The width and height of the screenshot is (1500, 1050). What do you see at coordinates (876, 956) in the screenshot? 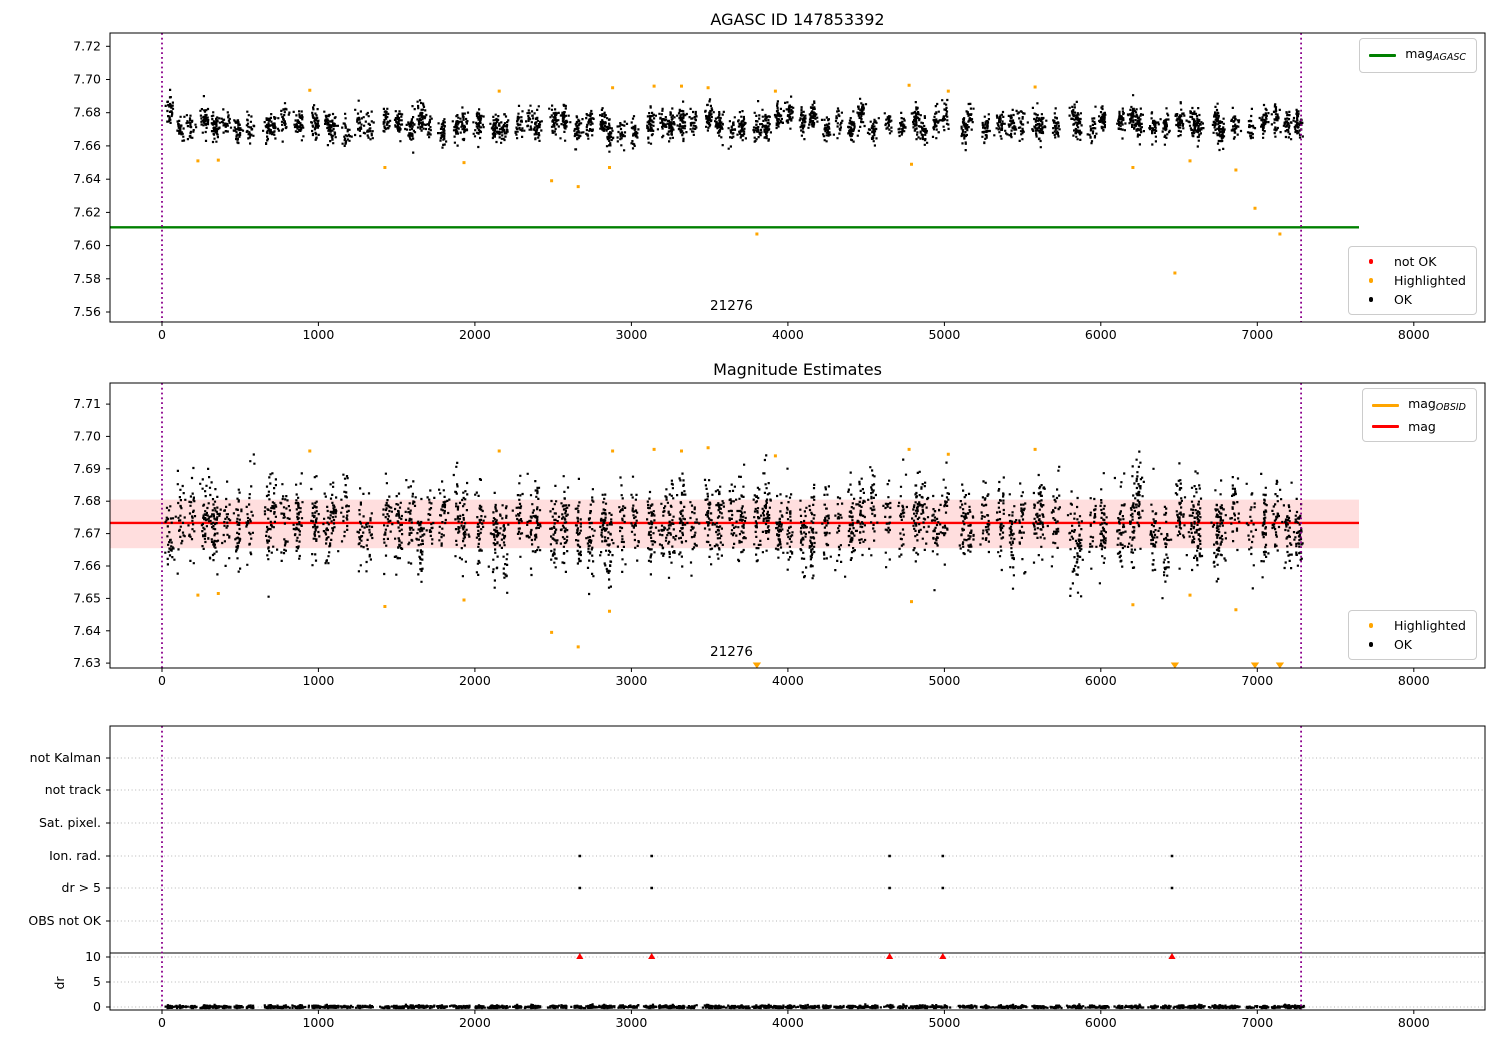
I see `clipped-dr-triangles` at bounding box center [876, 956].